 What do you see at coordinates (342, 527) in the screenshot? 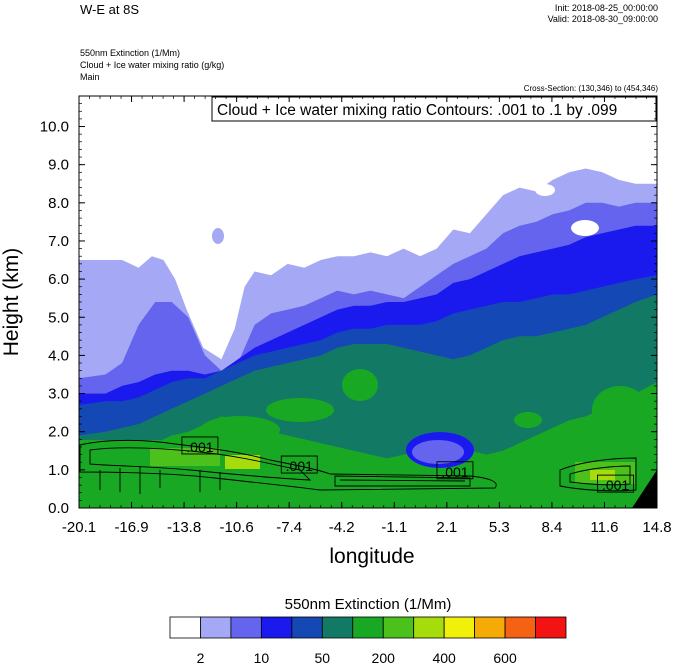
I see `x-tick-label: -4.2` at bounding box center [342, 527].